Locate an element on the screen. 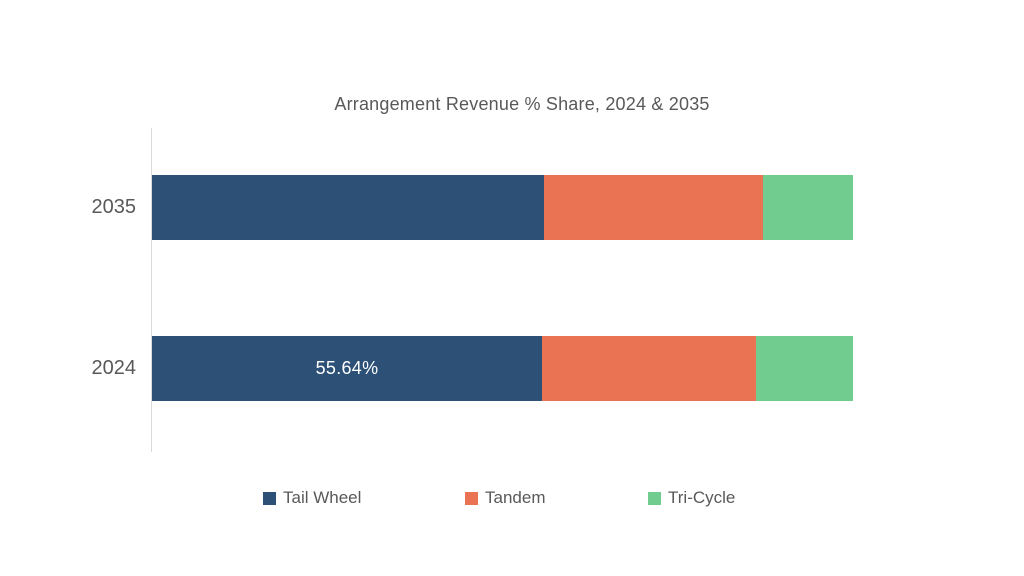 The image size is (1024, 576). legend-swatch-tail-wheel is located at coordinates (269, 498).